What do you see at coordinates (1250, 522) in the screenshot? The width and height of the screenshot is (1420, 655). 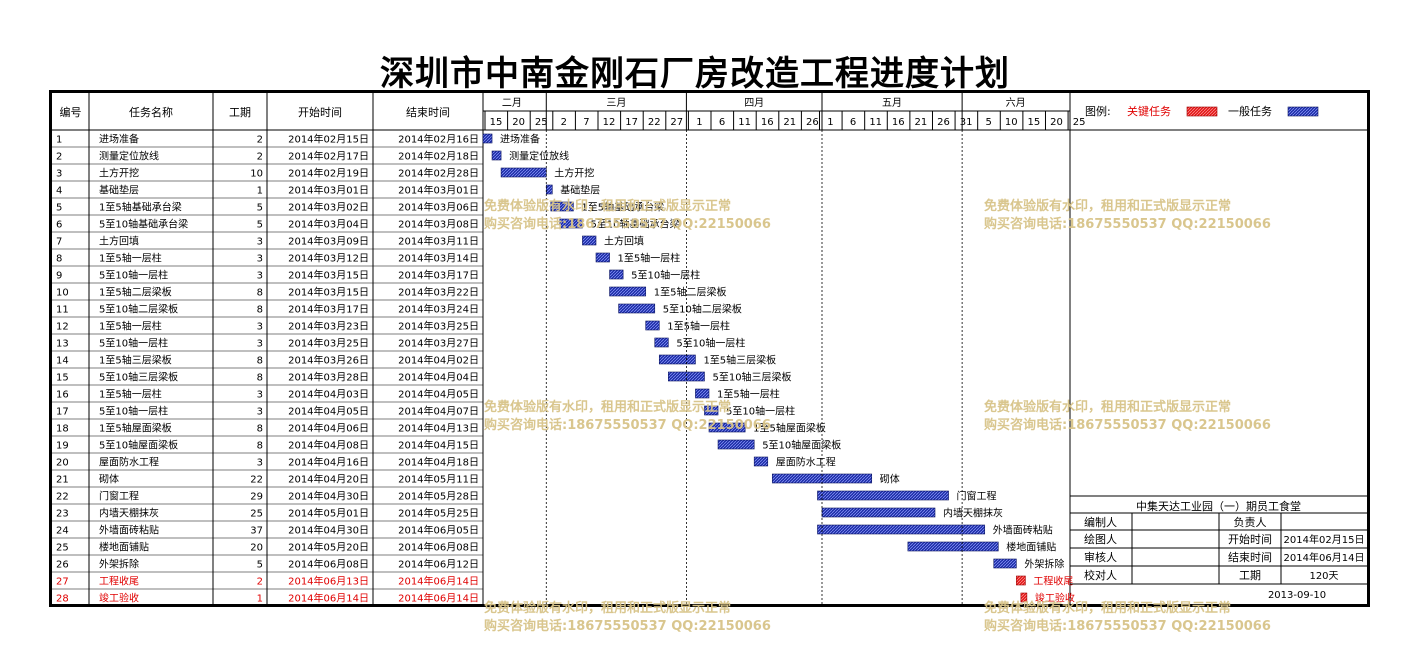 I see `info-label: 负责人` at bounding box center [1250, 522].